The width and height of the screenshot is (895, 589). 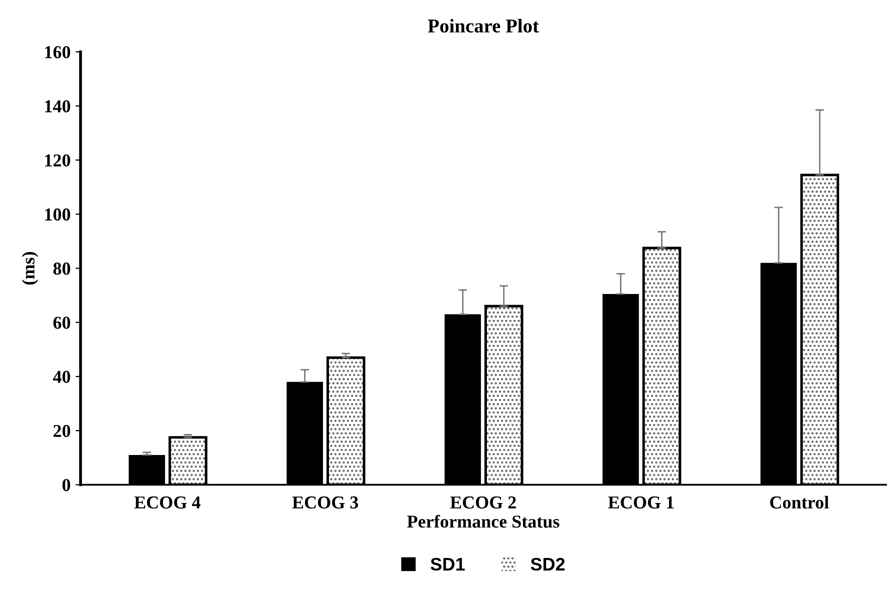 What do you see at coordinates (30, 268) in the screenshot?
I see `y-axis-title: (ms)` at bounding box center [30, 268].